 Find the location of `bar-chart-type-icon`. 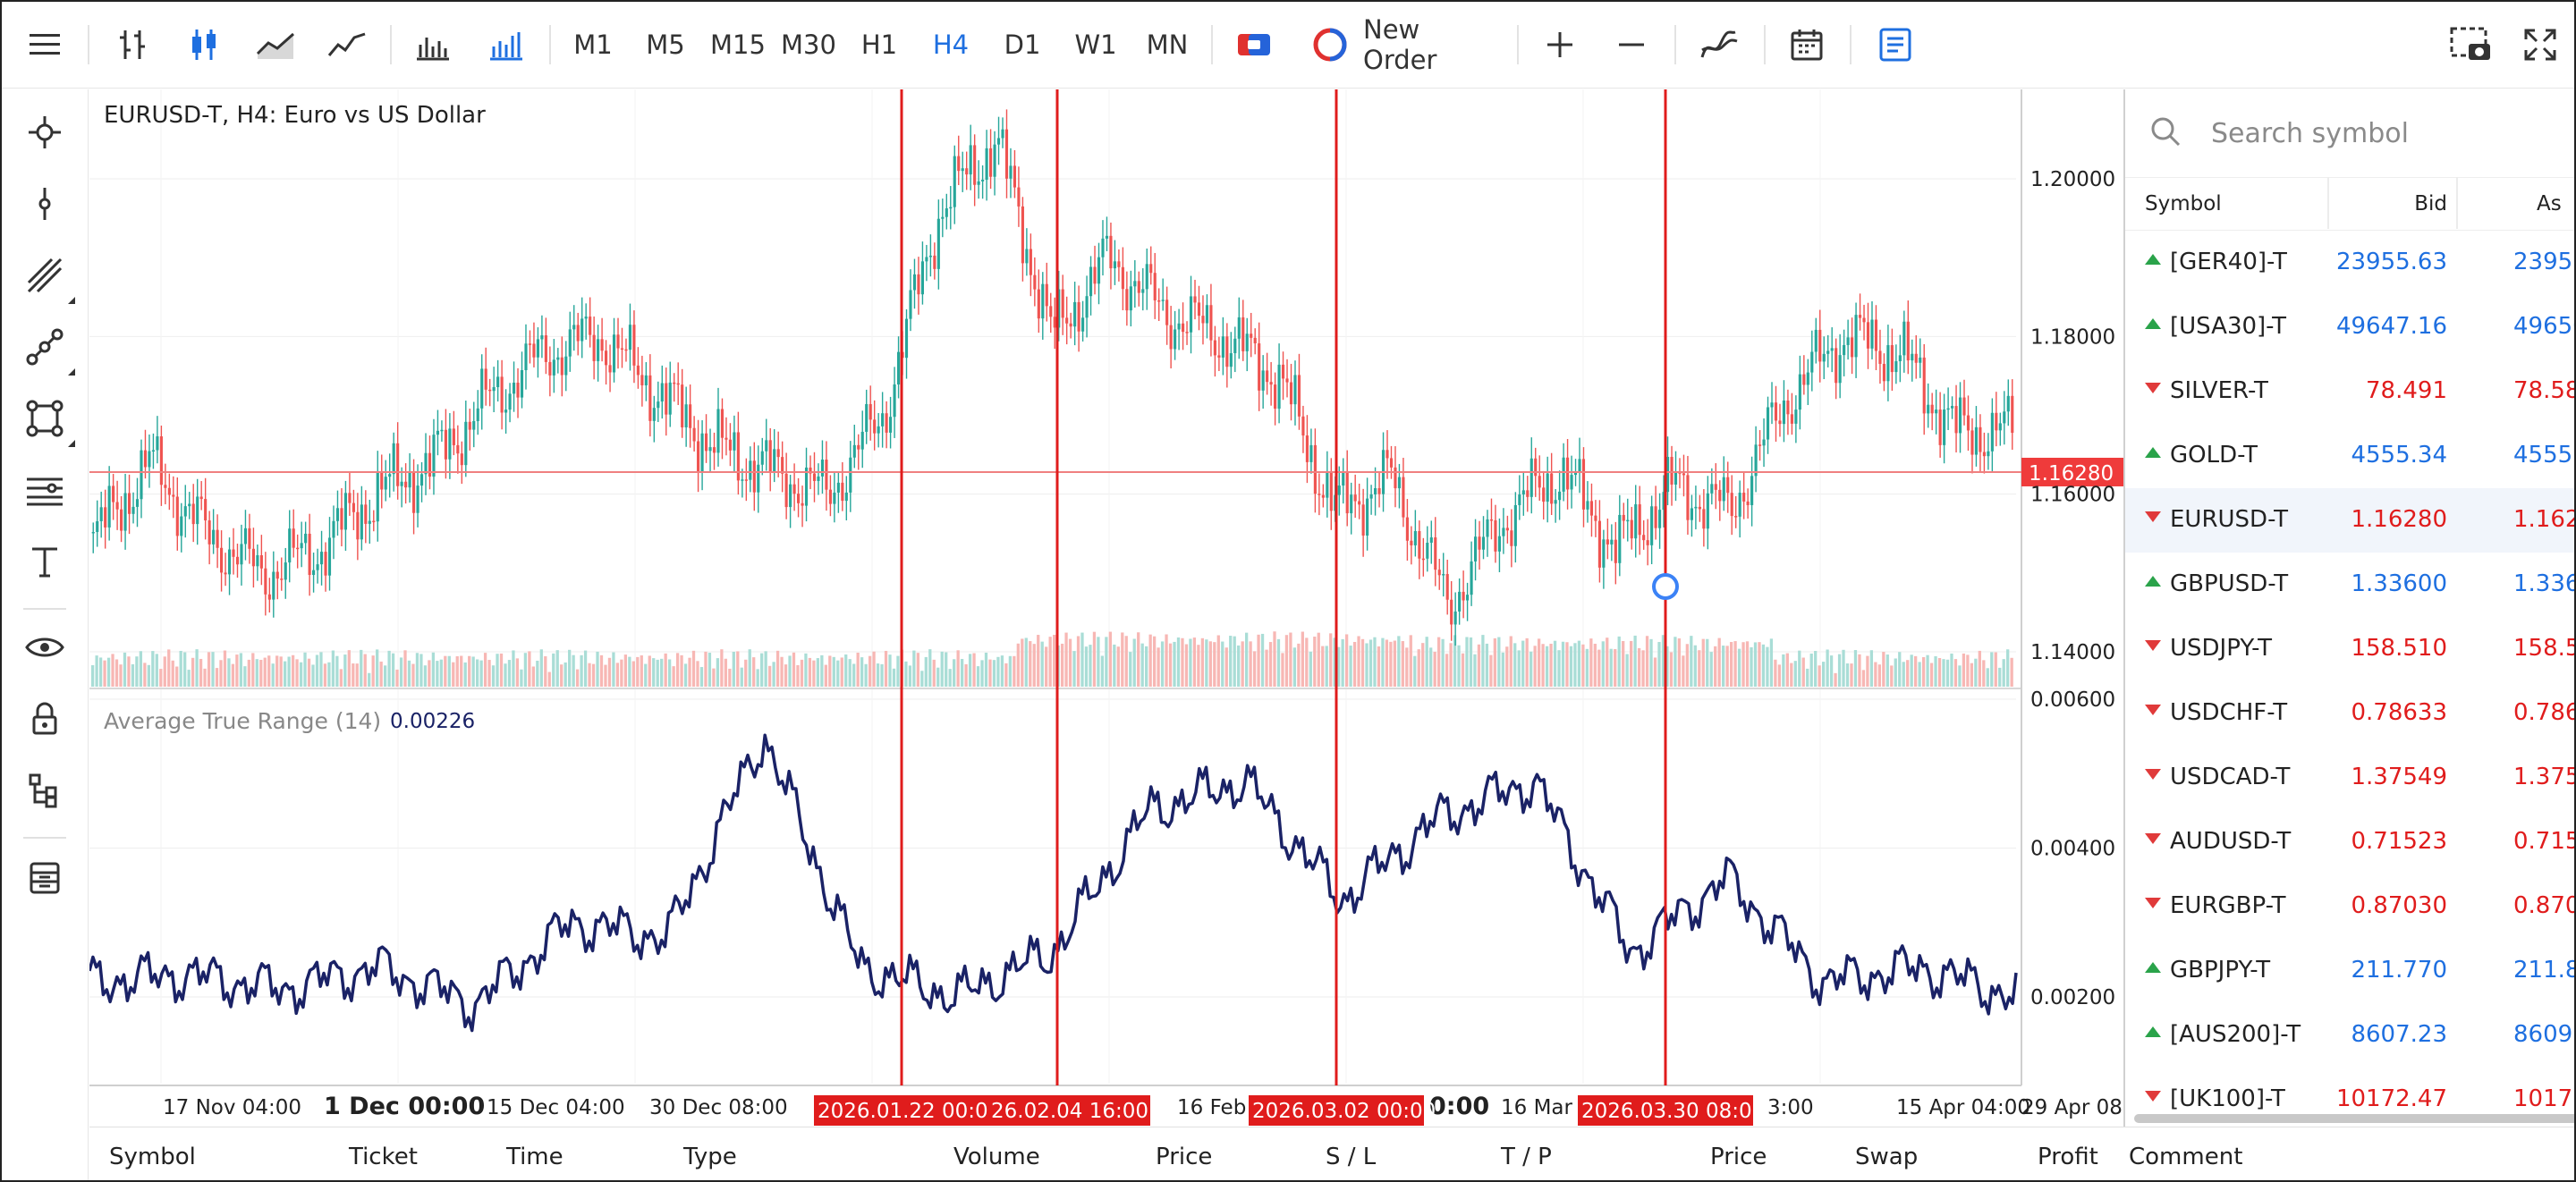

bar-chart-type-icon is located at coordinates (132, 45).